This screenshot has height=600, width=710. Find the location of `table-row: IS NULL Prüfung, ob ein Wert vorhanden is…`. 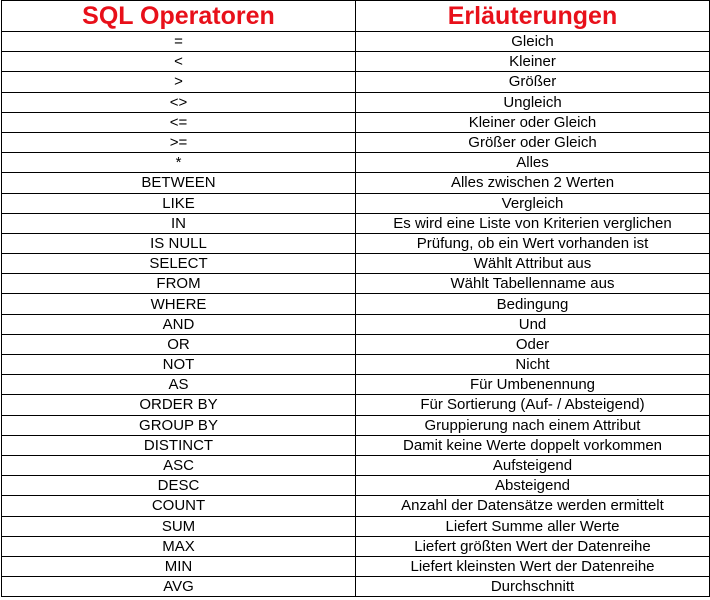

table-row: IS NULL Prüfung, ob ein Wert vorhanden is… is located at coordinates (355, 243).